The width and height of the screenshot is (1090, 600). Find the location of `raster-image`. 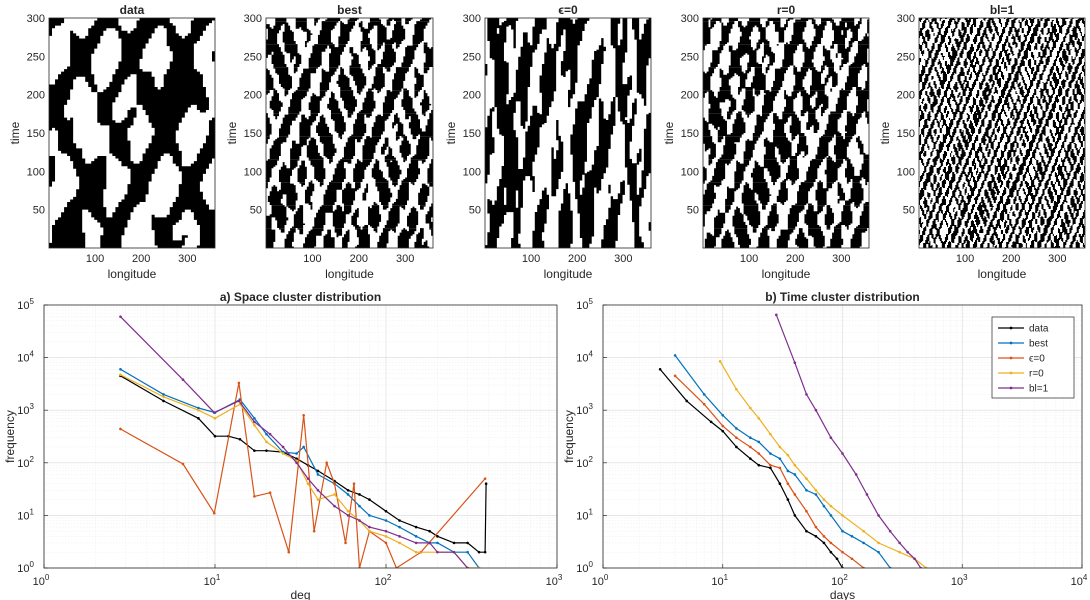

raster-image is located at coordinates (568, 133).